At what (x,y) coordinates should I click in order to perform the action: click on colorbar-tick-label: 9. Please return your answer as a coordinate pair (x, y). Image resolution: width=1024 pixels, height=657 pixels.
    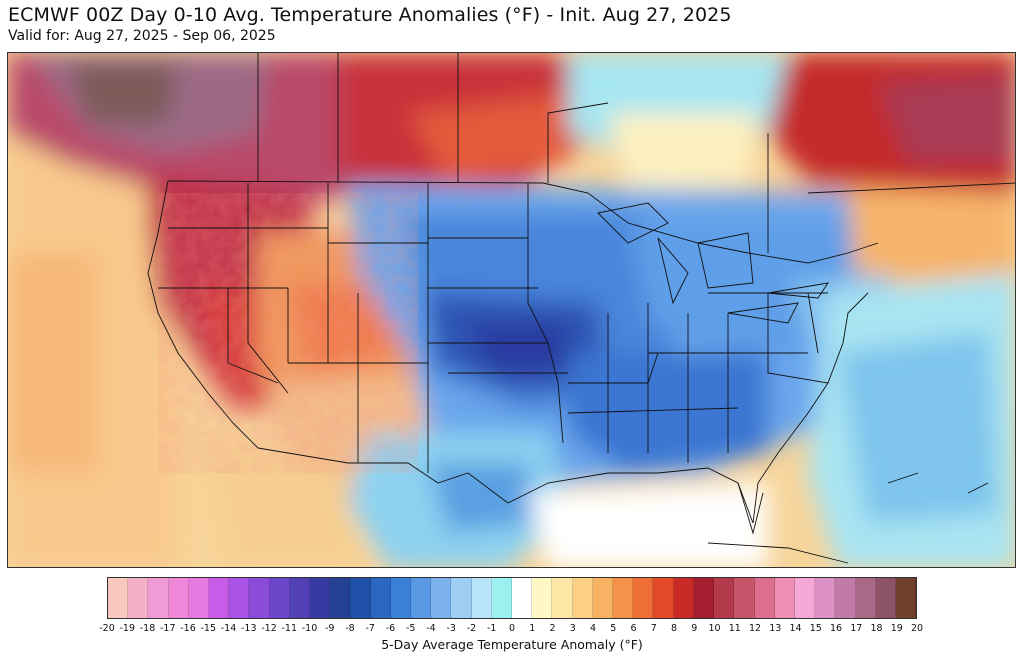
    Looking at the image, I should click on (694, 628).